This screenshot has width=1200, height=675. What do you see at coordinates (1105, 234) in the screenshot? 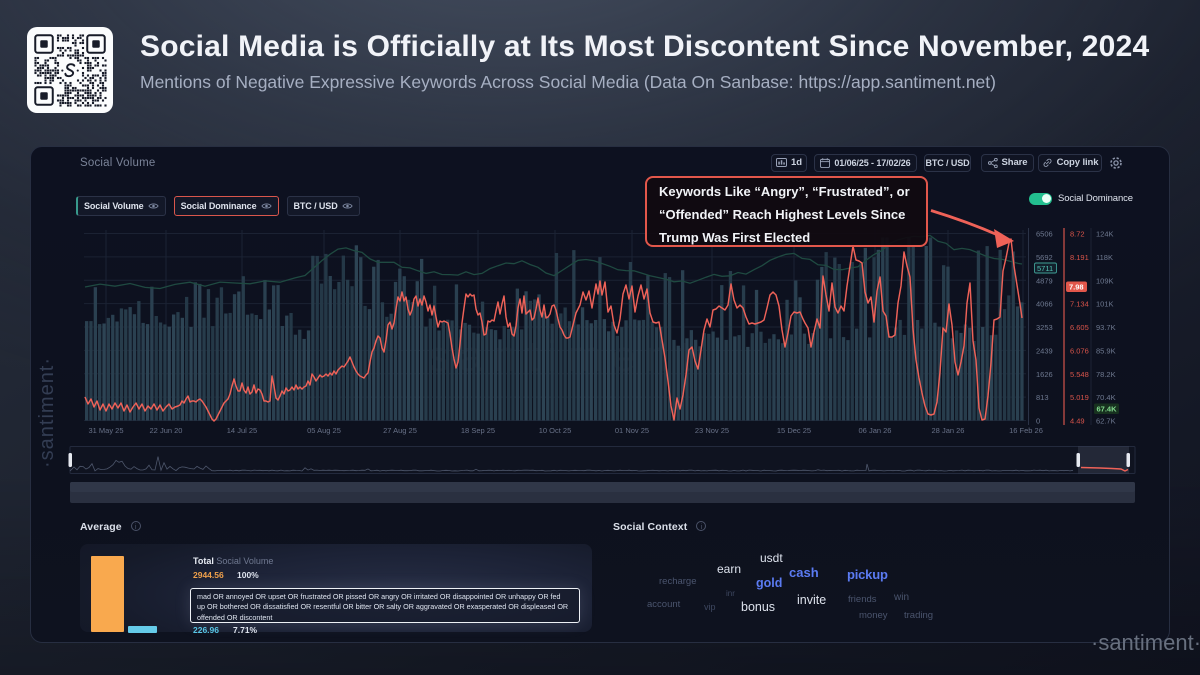
I see `svg-text: 124K` at bounding box center [1105, 234].